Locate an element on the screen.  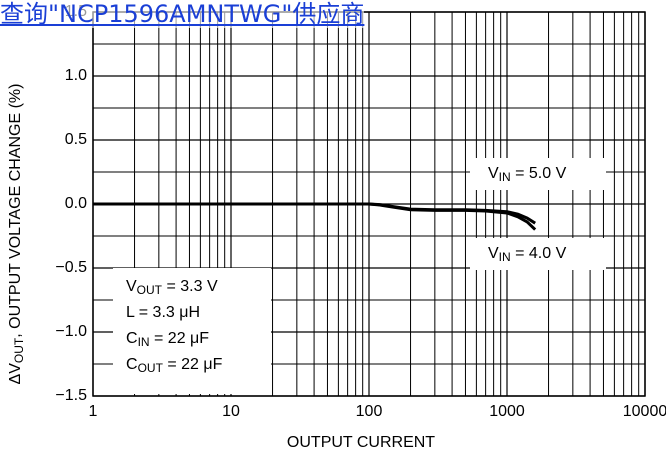
annotation: L = 3.3 μH is located at coordinates (163, 312).